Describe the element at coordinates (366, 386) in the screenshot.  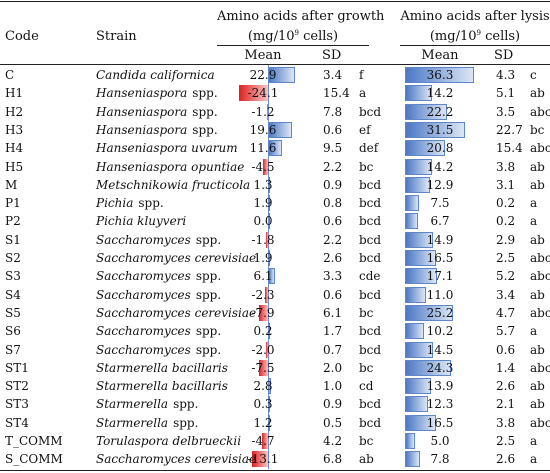
I see `growth-group-letter: cd` at that location.